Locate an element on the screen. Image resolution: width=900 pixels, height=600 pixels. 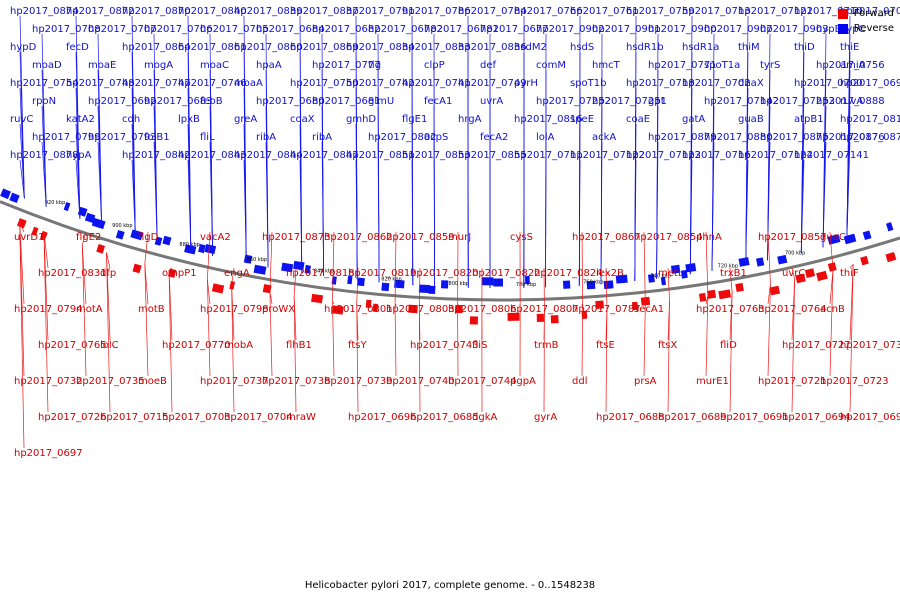
reverse-gene-label: hp2017_07123 is located at coordinates (663, 155).